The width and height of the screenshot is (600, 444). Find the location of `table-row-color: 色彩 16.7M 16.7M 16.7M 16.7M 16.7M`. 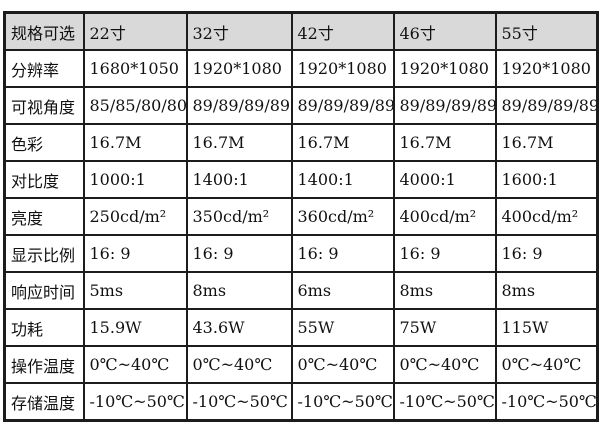

table-row-color: 色彩 16.7M 16.7M 16.7M 16.7M 16.7M is located at coordinates (301, 142).